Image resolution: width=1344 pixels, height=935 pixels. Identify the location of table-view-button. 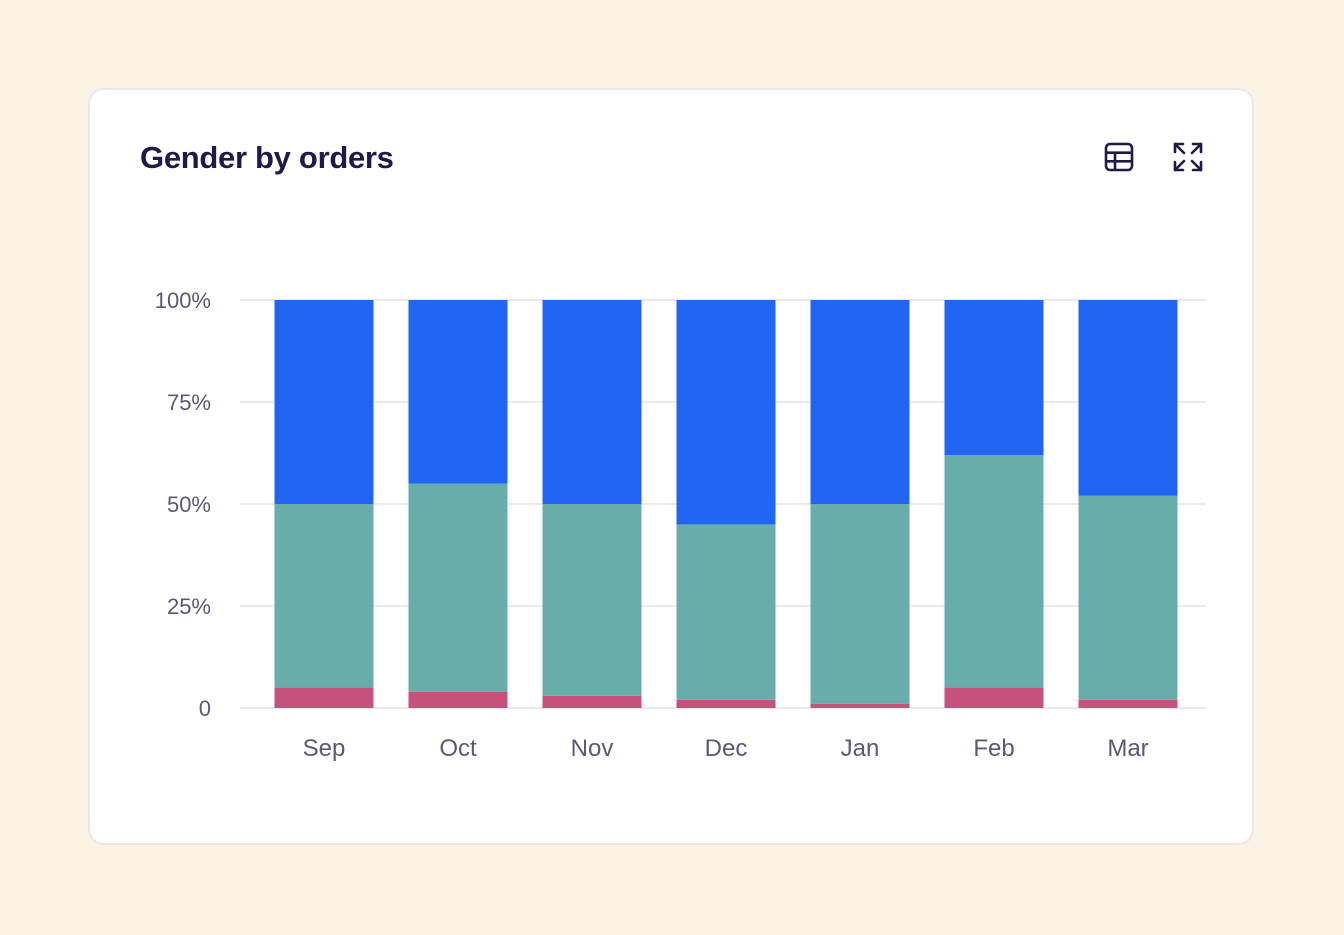
(1119, 157).